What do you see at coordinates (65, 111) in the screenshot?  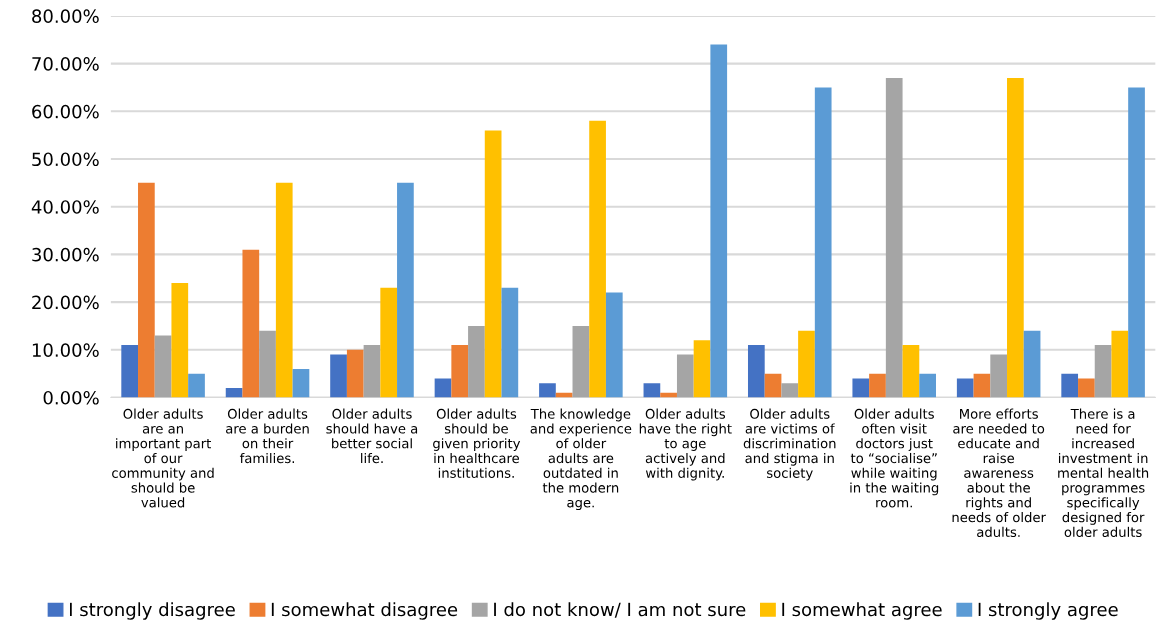 I see `y-tick-label: 60.00%` at bounding box center [65, 111].